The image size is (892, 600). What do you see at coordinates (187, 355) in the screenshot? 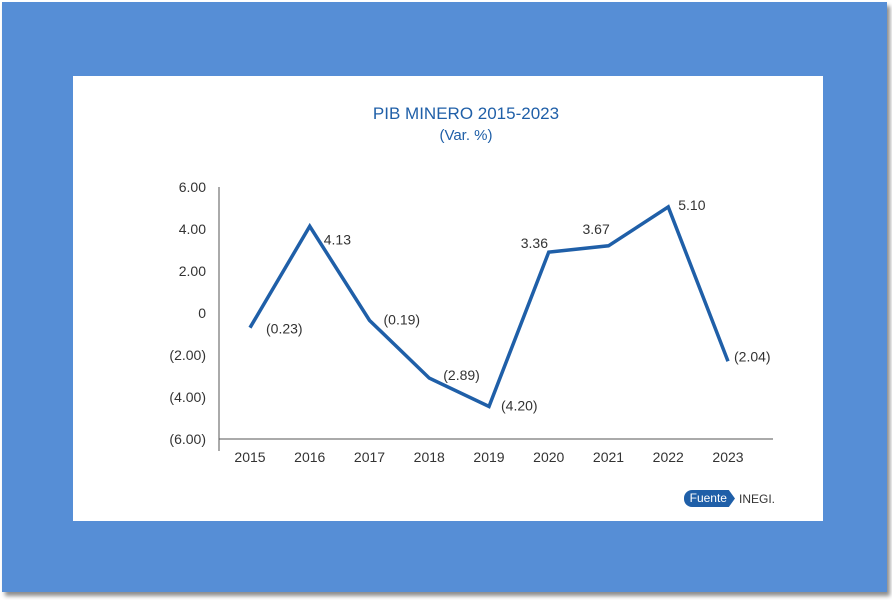
I see `y-tick-label: (2.00)` at bounding box center [187, 355].